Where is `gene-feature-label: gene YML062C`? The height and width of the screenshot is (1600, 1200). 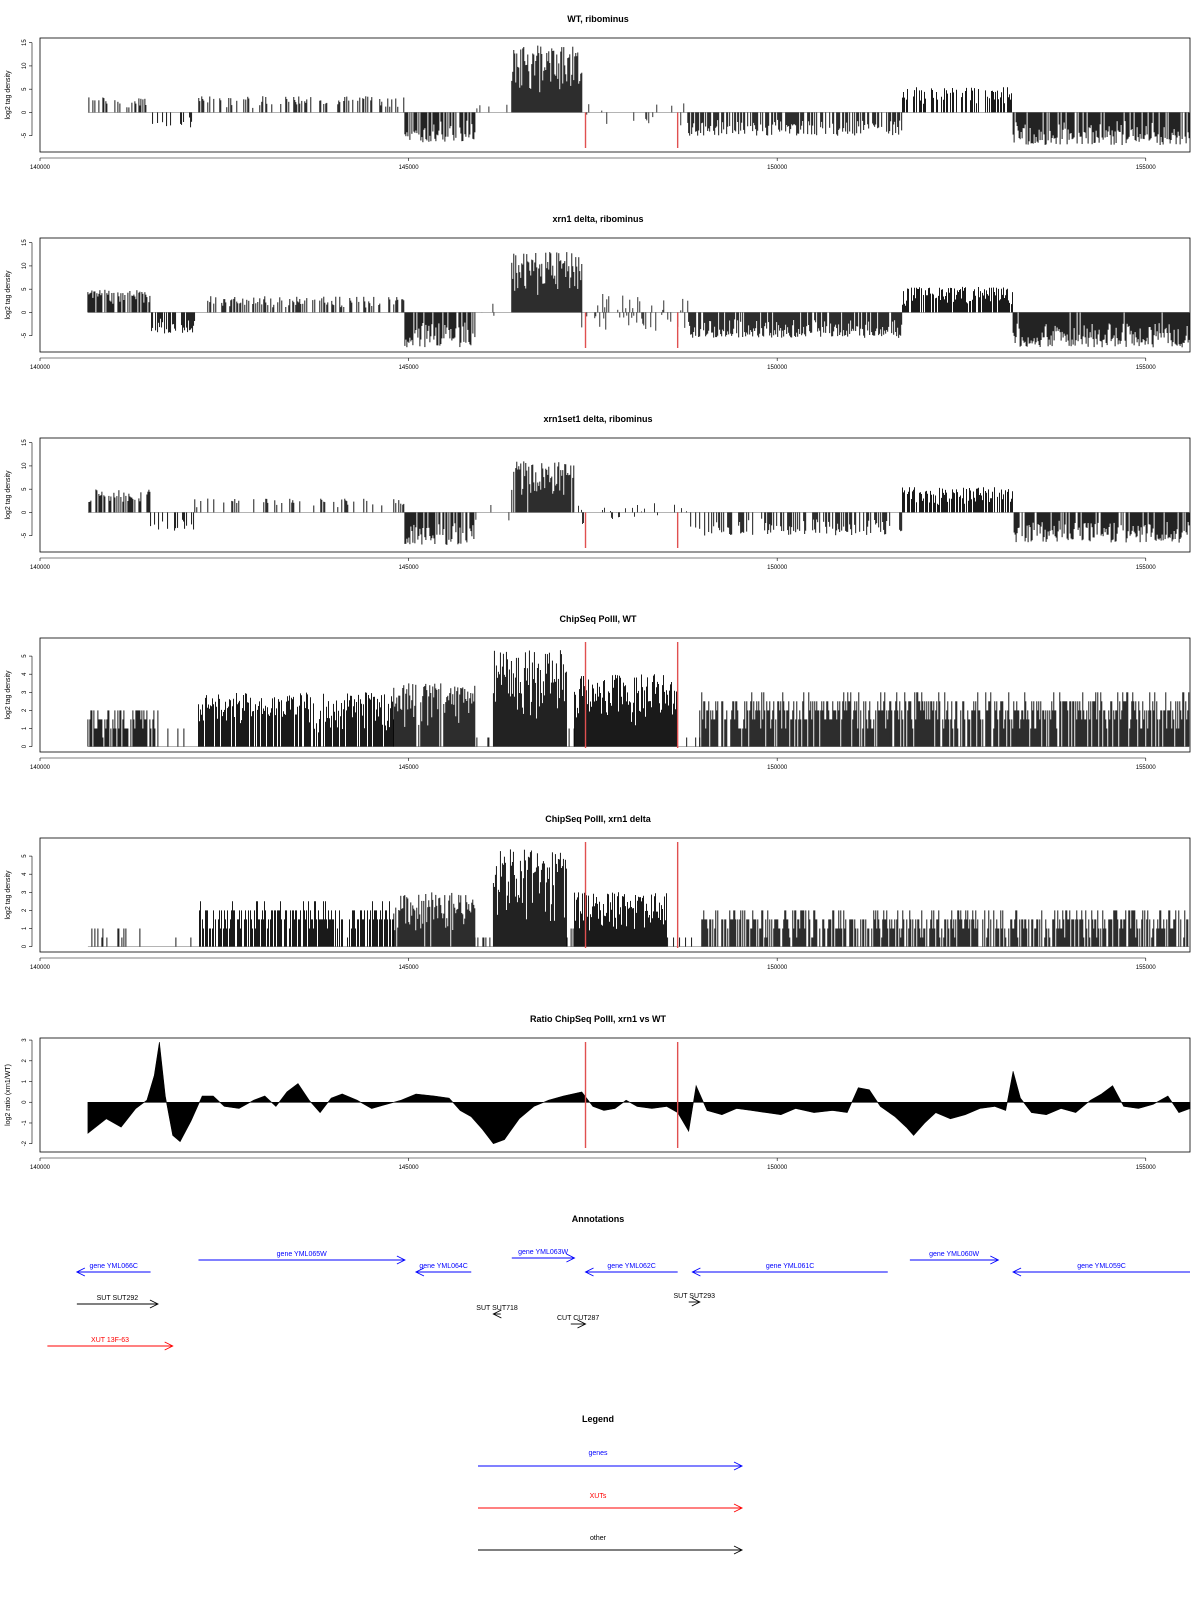 gene-feature-label: gene YML062C is located at coordinates (631, 1266).